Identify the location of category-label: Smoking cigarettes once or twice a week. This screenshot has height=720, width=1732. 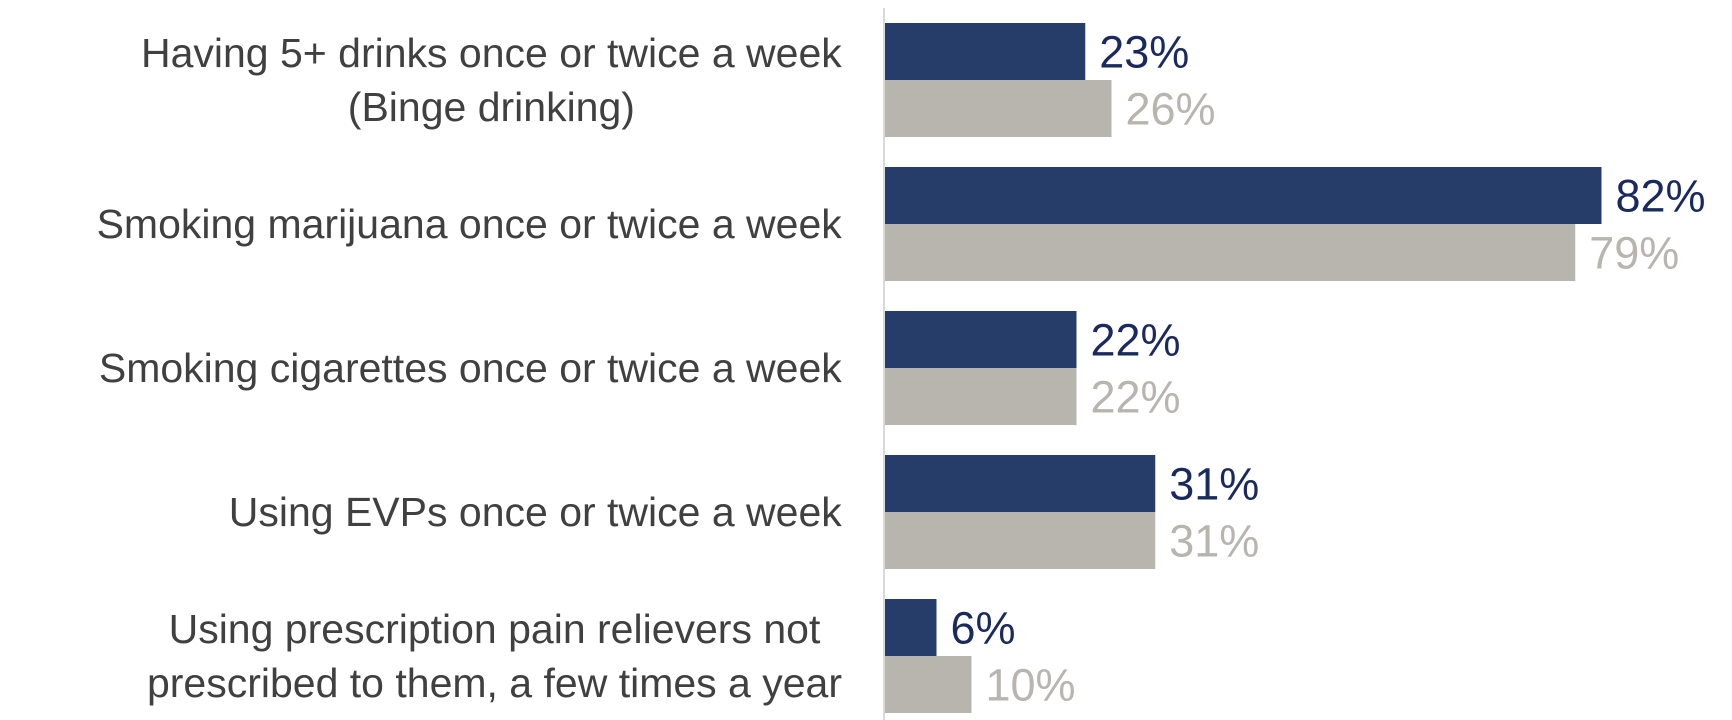
(470, 368).